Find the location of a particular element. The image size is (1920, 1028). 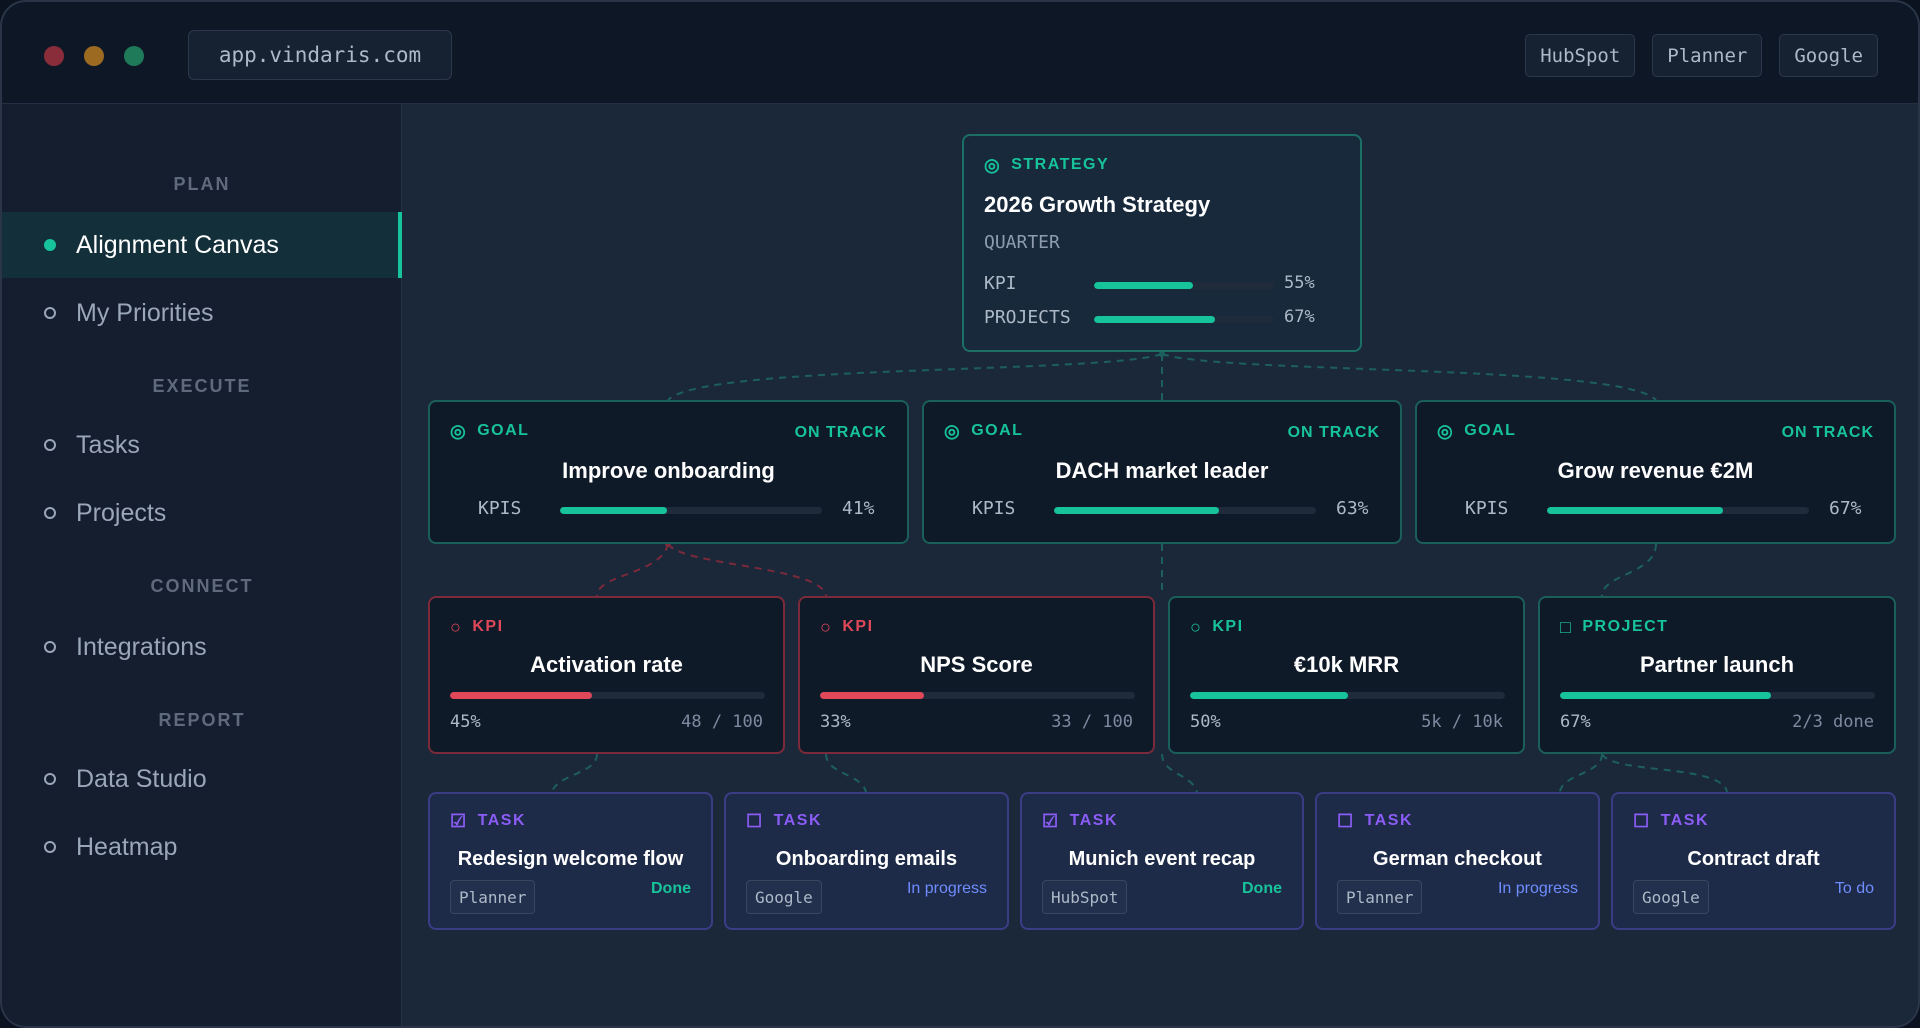

section-label-connect: CONNECT is located at coordinates (202, 586).